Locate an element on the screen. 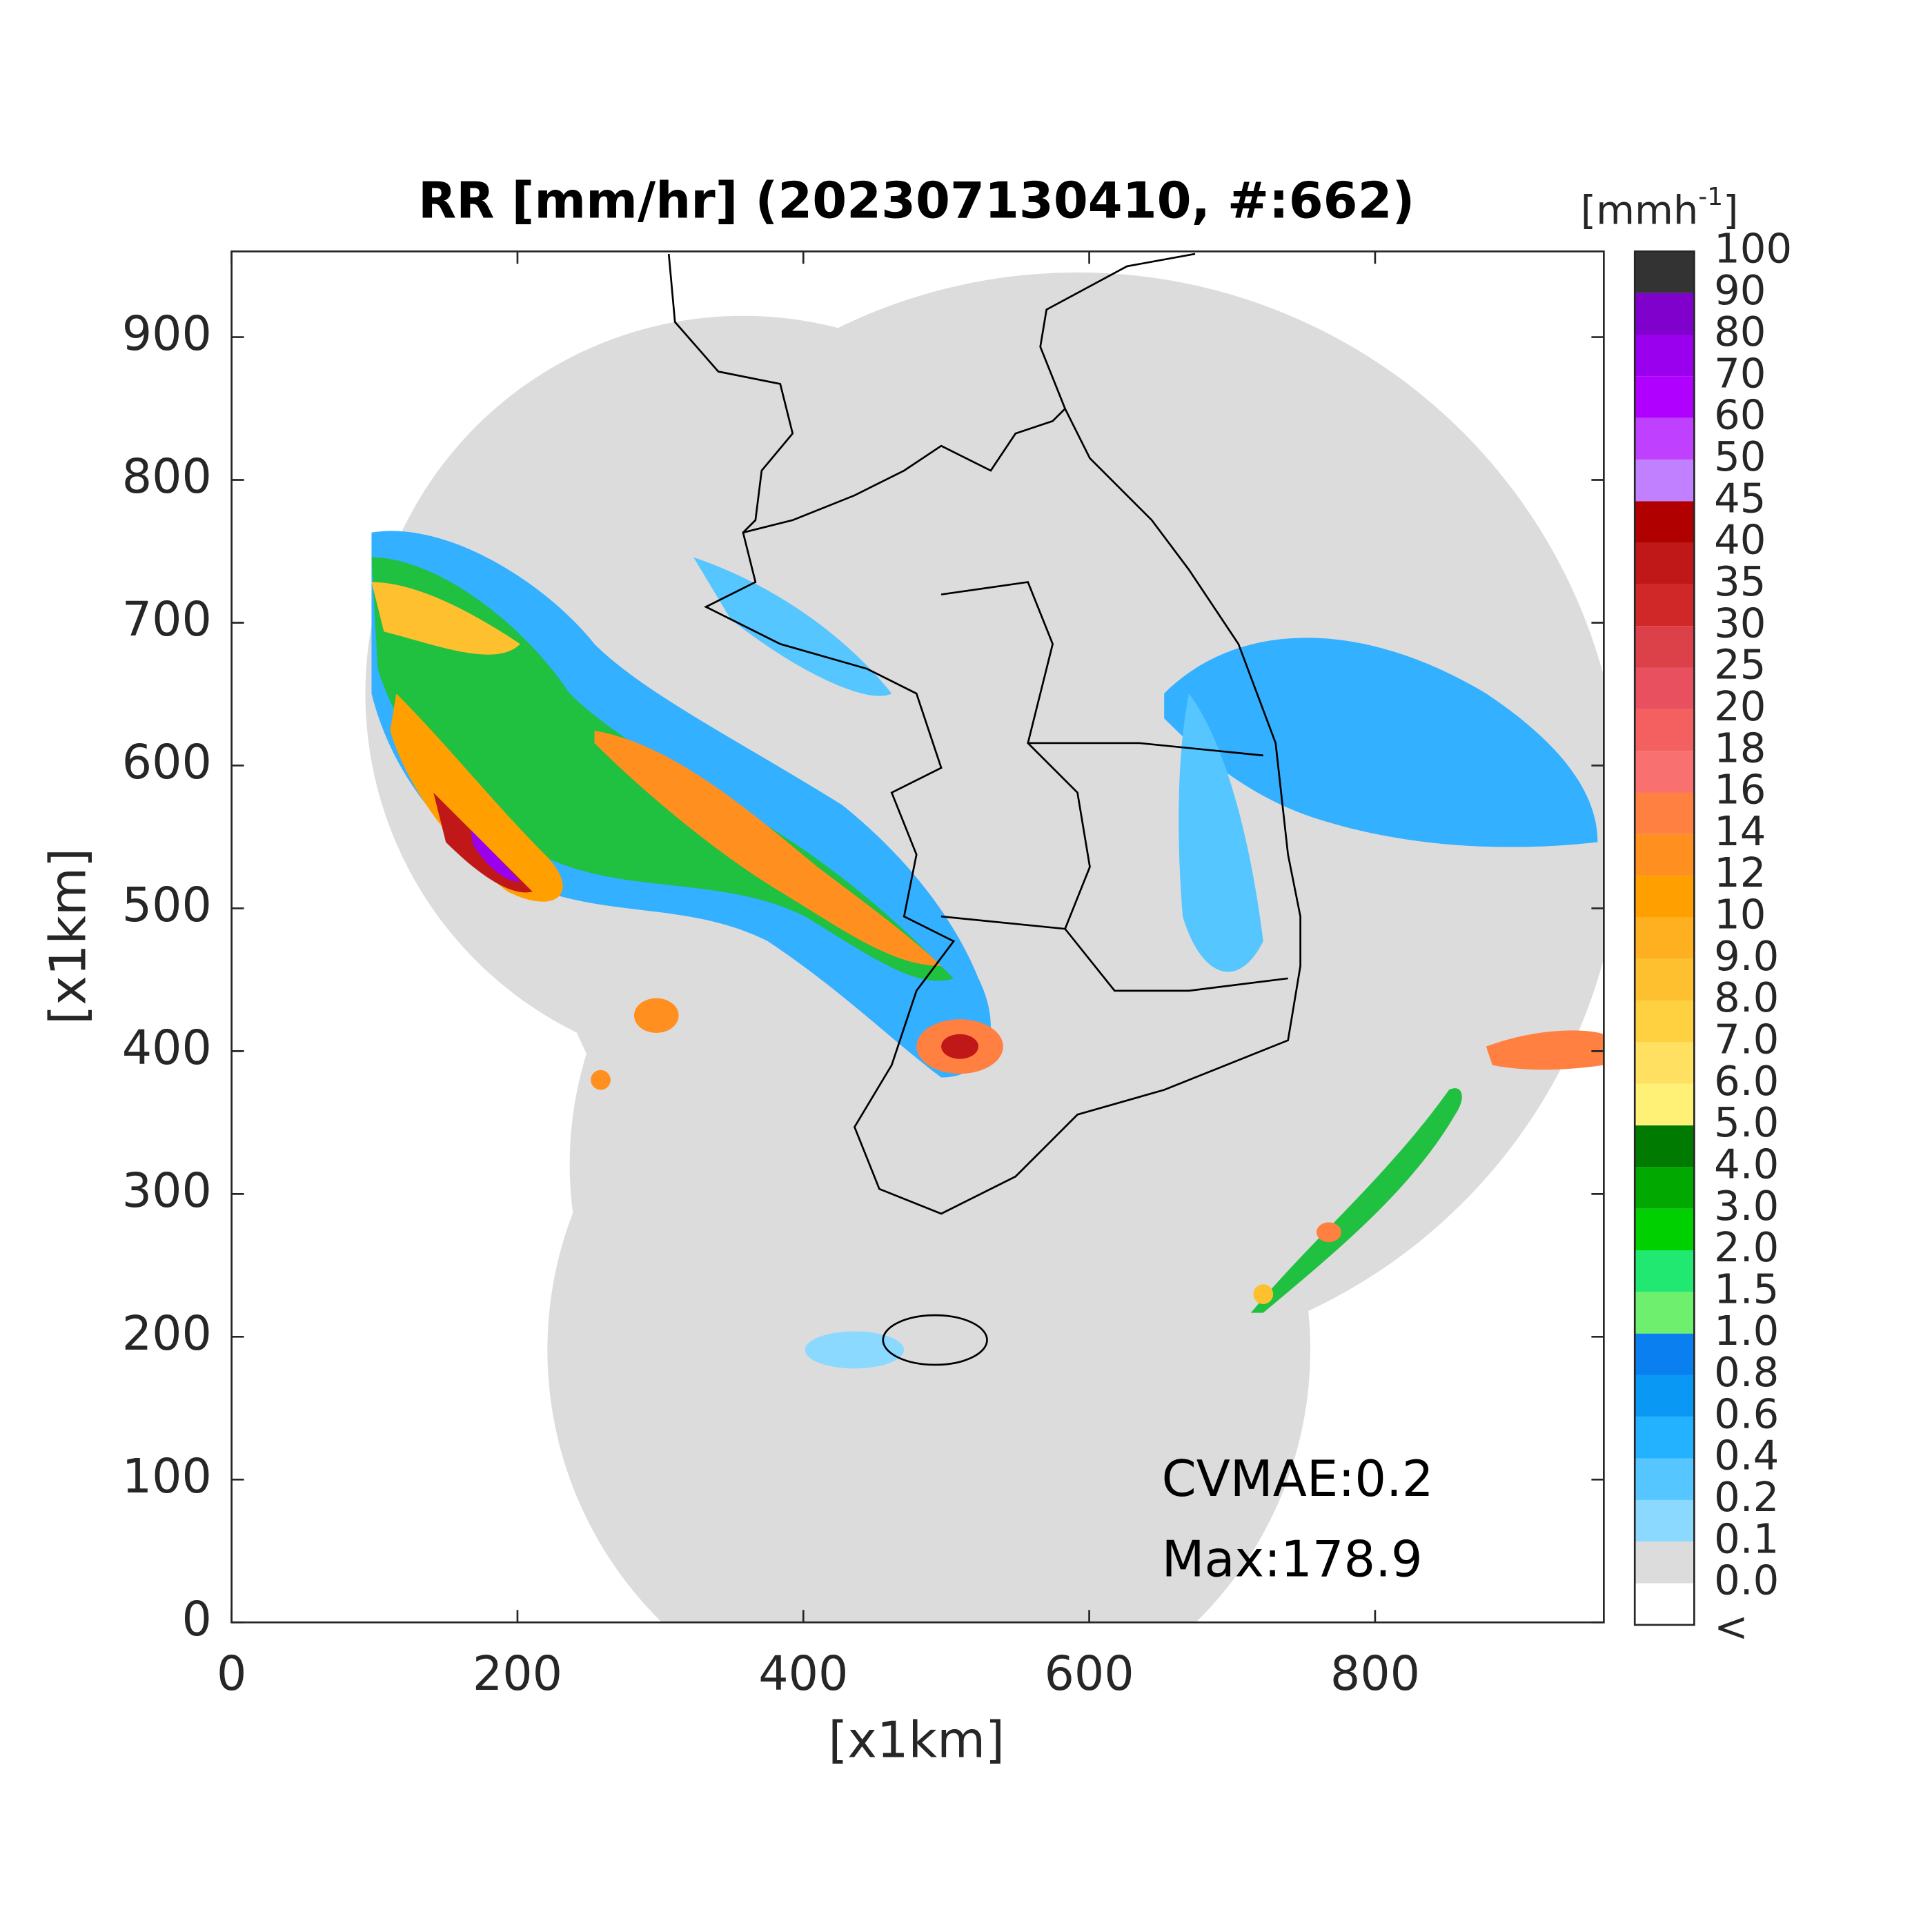 Image resolution: width=1932 pixels, height=1932 pixels. colorbar-label: 80 is located at coordinates (1740, 331).